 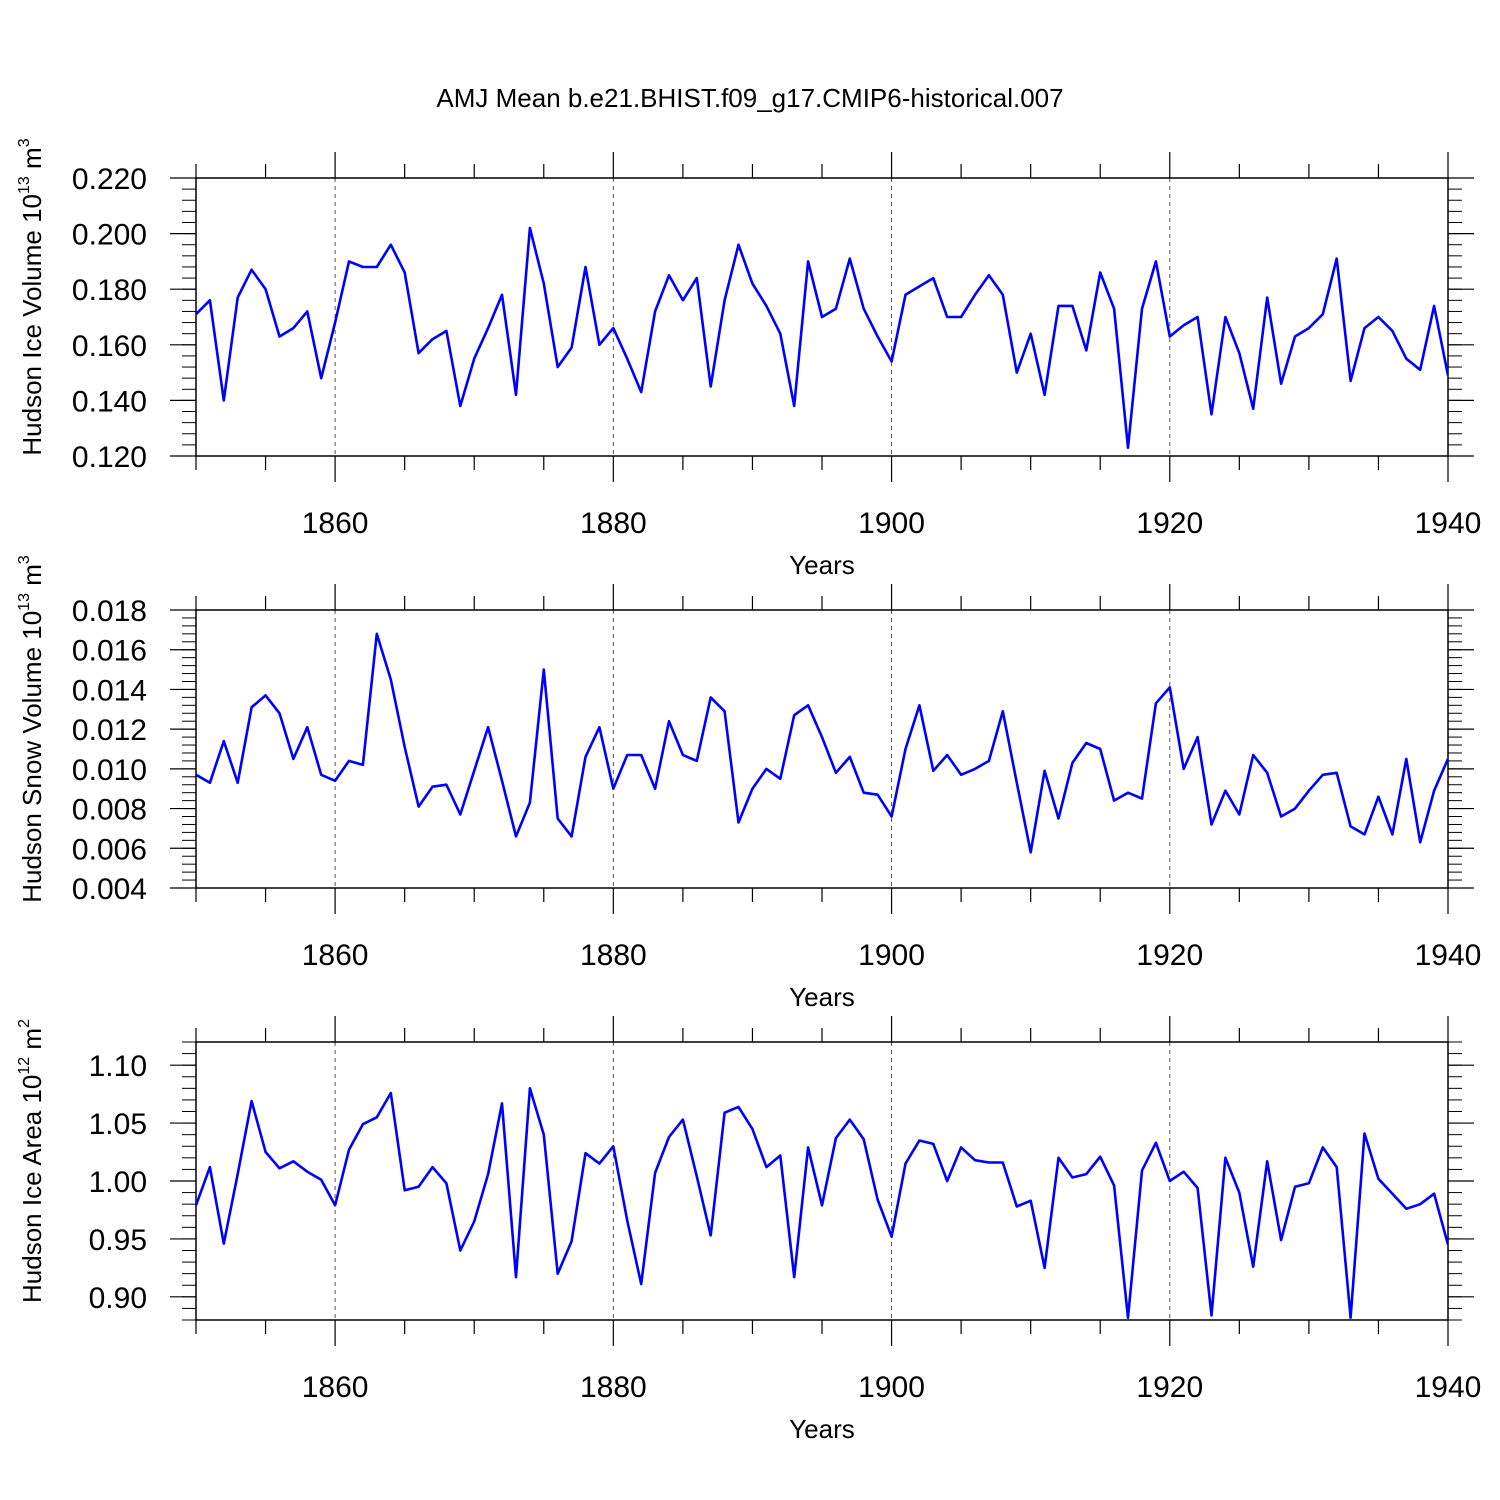 I want to click on y-tick-label: 0.200, so click(x=109, y=235).